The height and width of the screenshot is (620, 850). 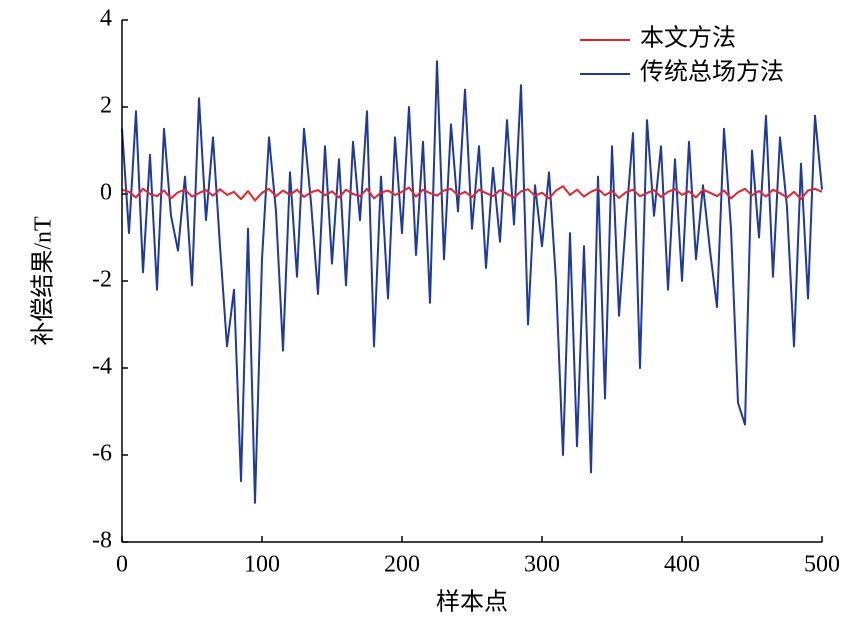 I want to click on x-tick-label: 400, so click(x=682, y=565).